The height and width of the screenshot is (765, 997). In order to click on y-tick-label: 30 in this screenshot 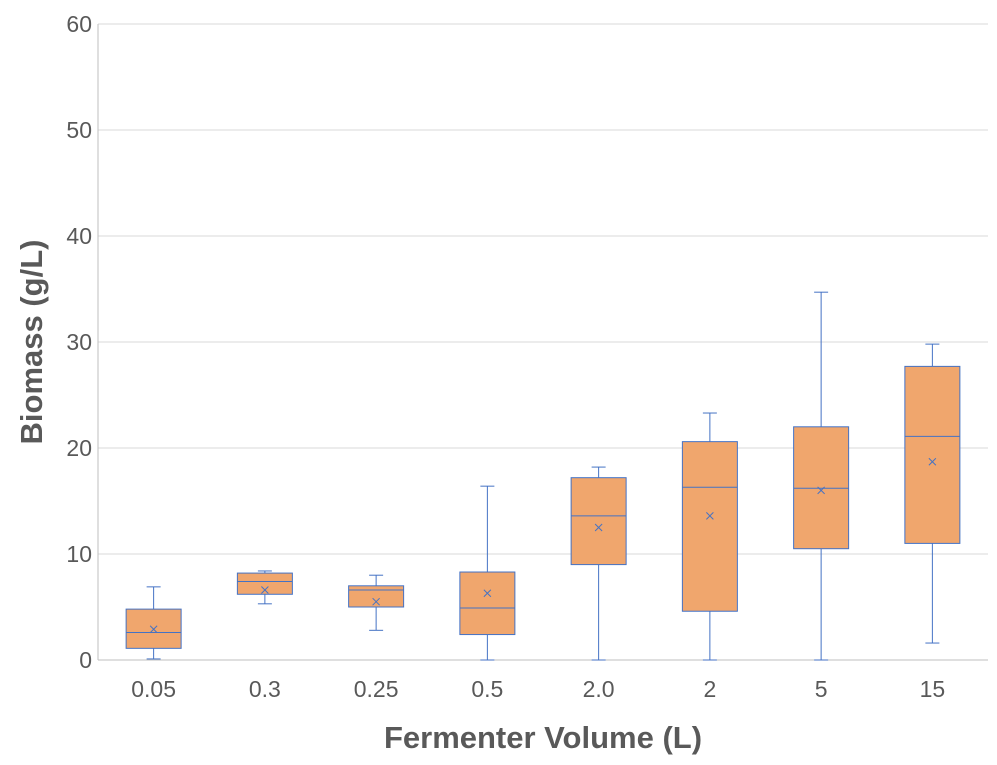, I will do `click(79, 342)`.